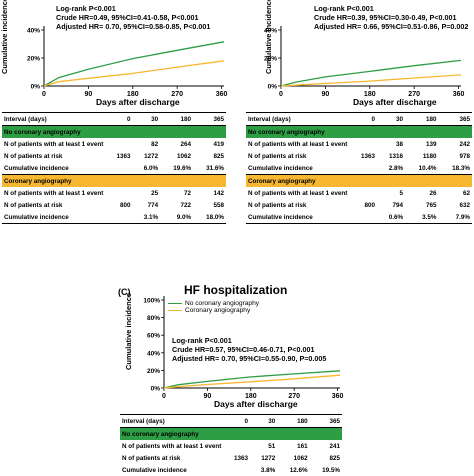  Describe the element at coordinates (429, 156) in the screenshot. I see `cell: 1180` at that location.